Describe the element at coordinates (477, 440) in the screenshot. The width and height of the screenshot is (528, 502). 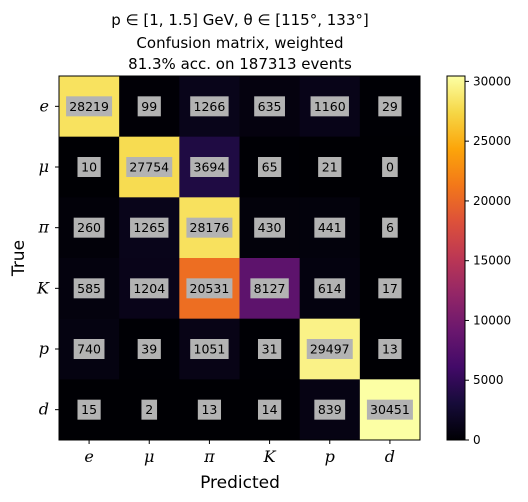
I see `colorbar-tick-label: 0` at that location.